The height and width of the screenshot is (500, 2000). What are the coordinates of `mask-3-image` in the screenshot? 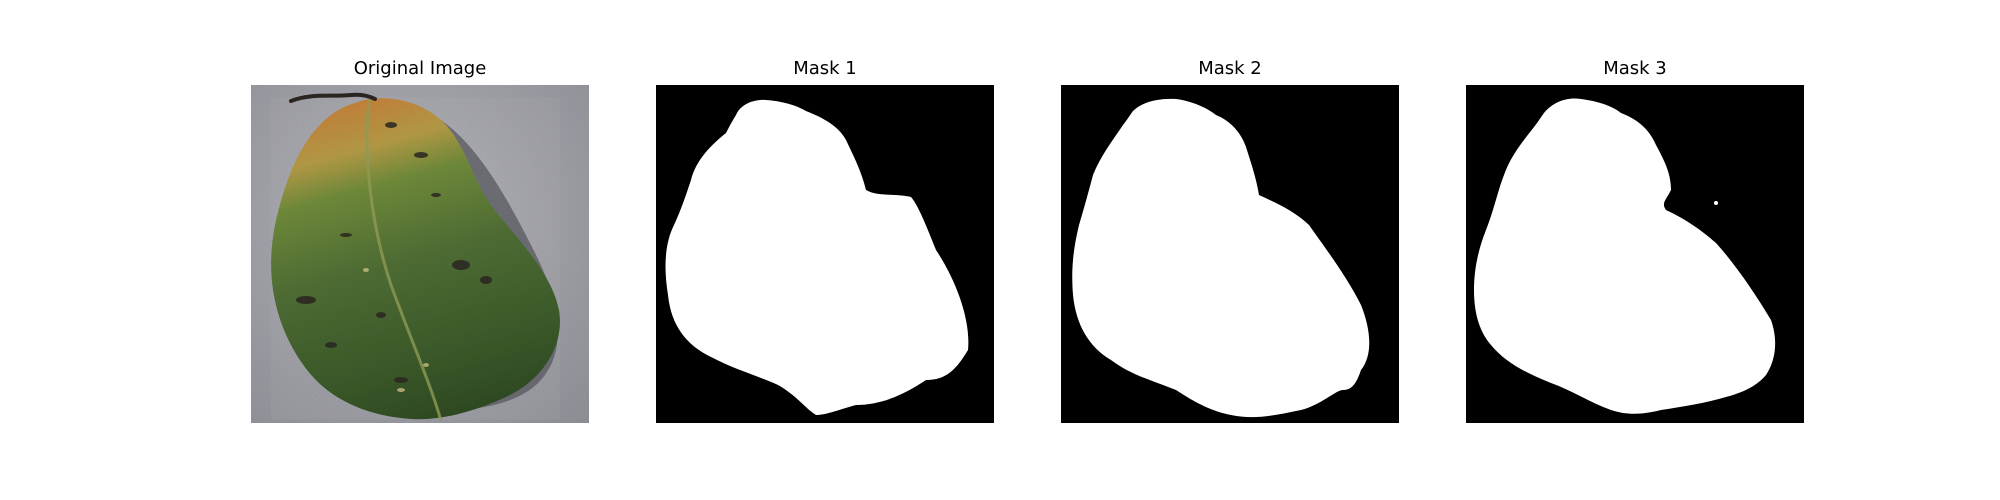 It's located at (1635, 254).